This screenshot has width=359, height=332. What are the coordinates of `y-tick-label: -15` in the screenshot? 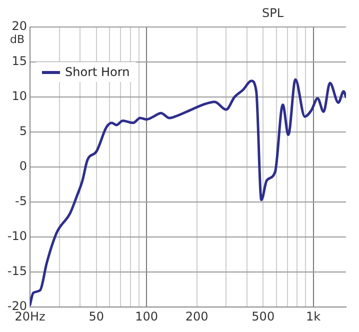 It's located at (17, 271).